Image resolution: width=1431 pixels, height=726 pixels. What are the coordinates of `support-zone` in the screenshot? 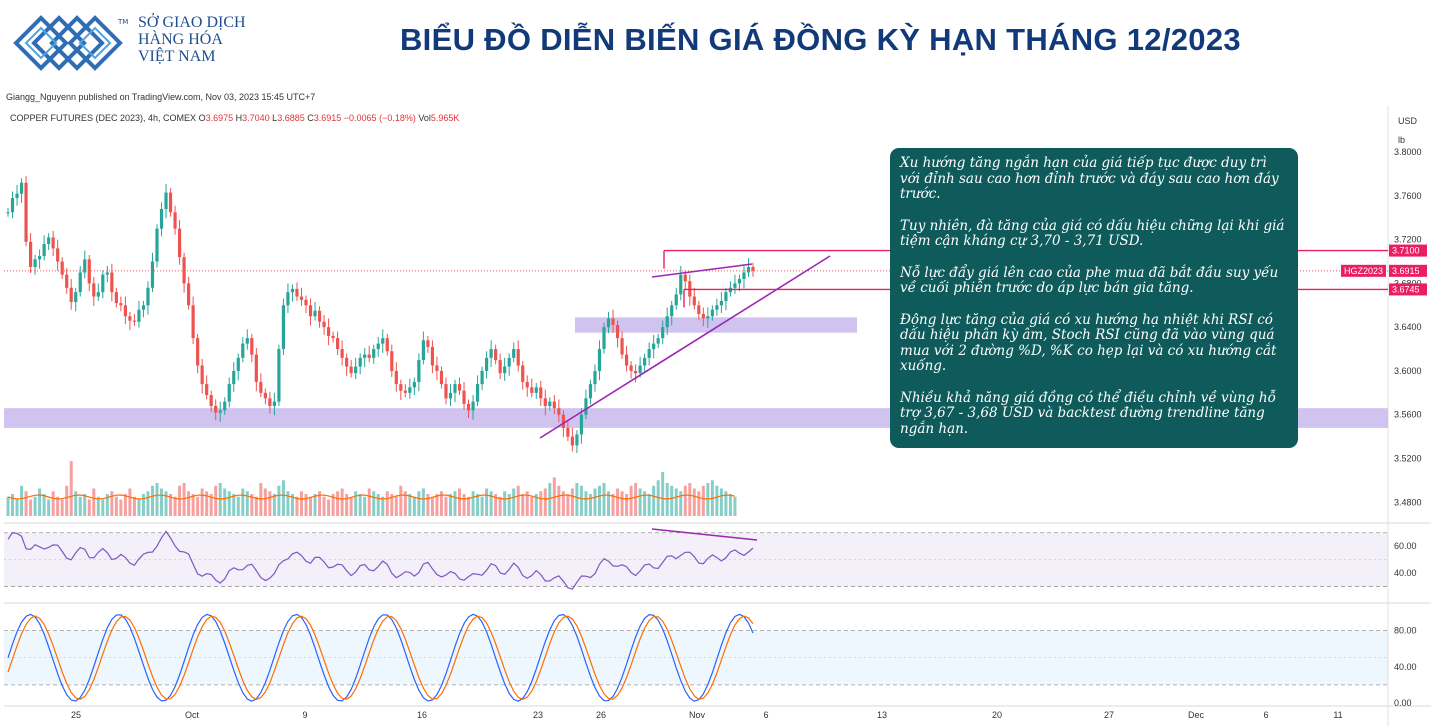 It's located at (716, 325).